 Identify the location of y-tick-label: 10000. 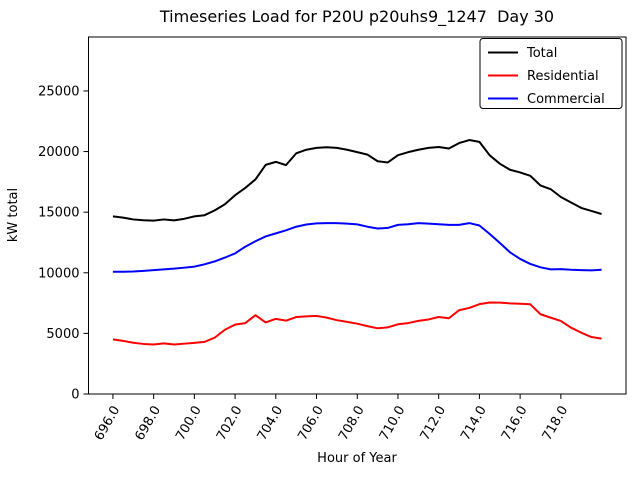
(58, 273).